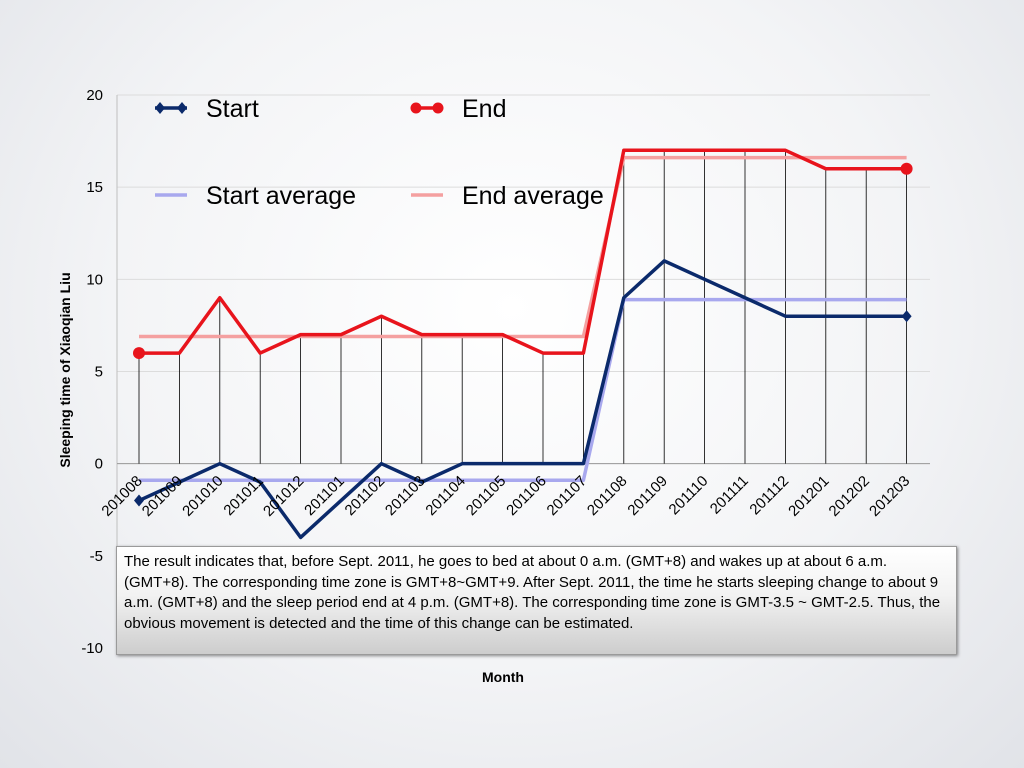 This screenshot has width=1024, height=768. What do you see at coordinates (92, 648) in the screenshot?
I see `y-tick-label: -10` at bounding box center [92, 648].